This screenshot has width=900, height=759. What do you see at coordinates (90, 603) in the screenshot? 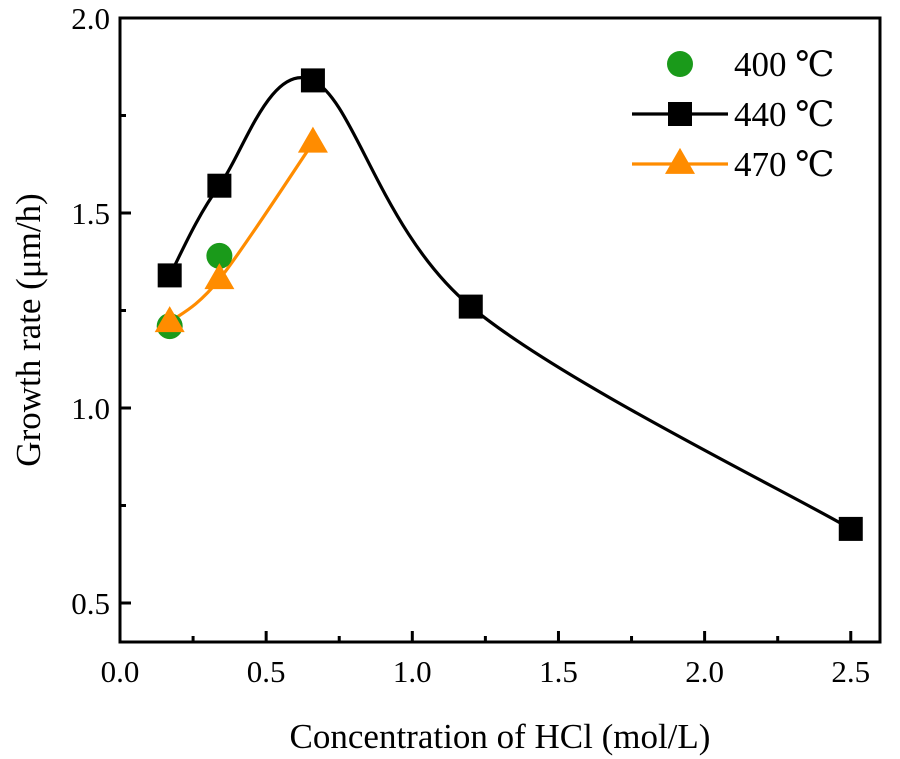
I see `y-tick-label: 0.5` at bounding box center [90, 603].